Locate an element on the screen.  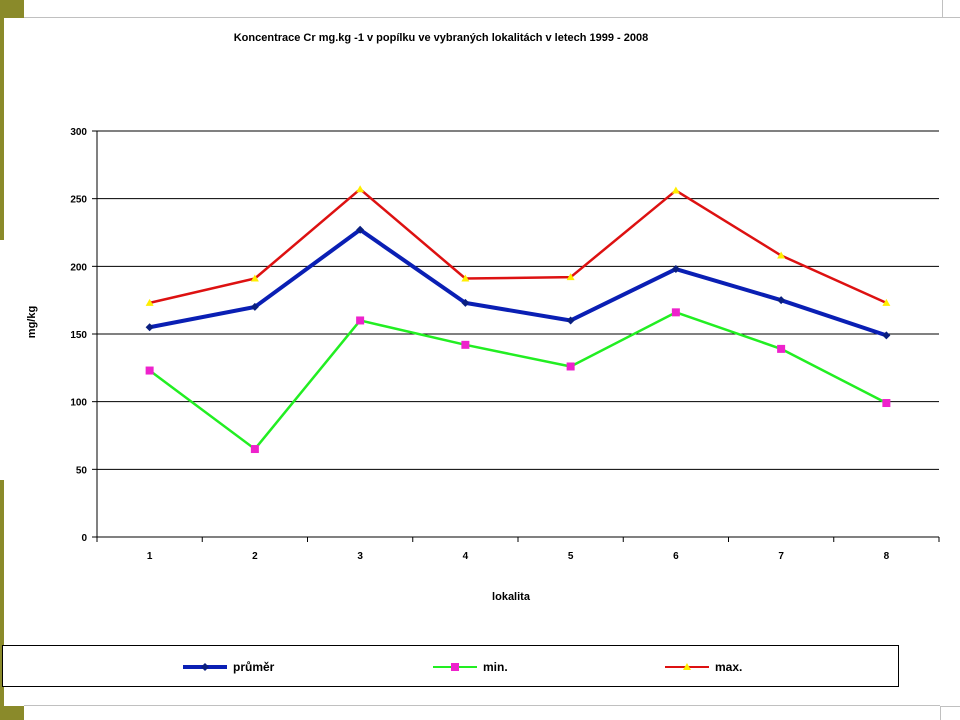
data-point-max.-8 is located at coordinates (886, 302).